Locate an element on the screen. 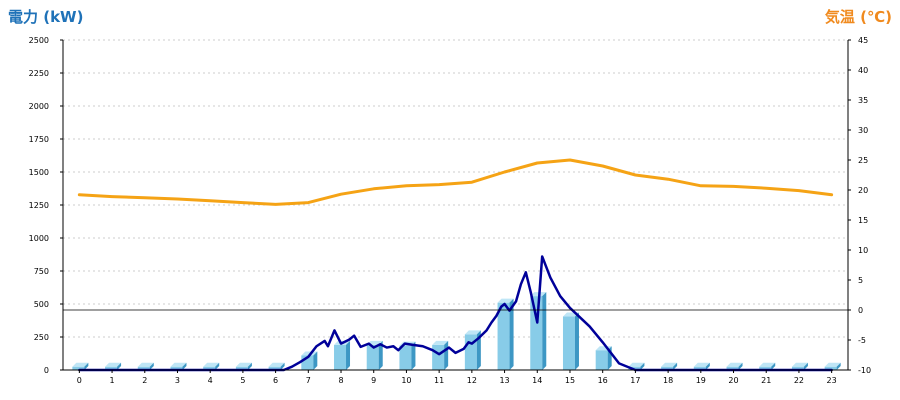 This screenshot has width=900, height=400. x-tick-label: 15 is located at coordinates (570, 380).